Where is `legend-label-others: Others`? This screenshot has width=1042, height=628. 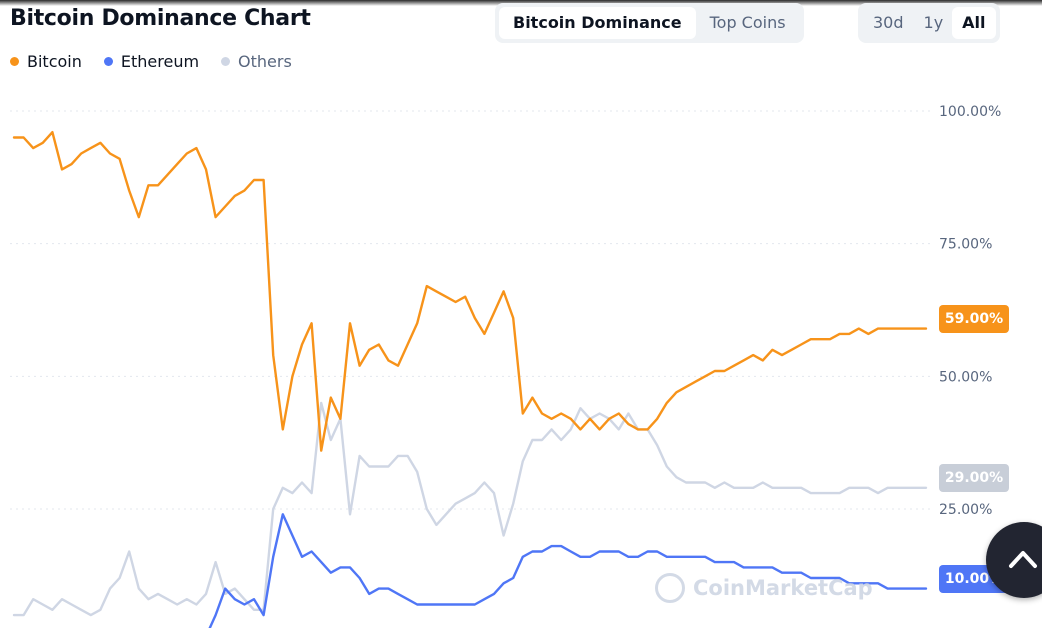
legend-label-others: Others is located at coordinates (265, 61).